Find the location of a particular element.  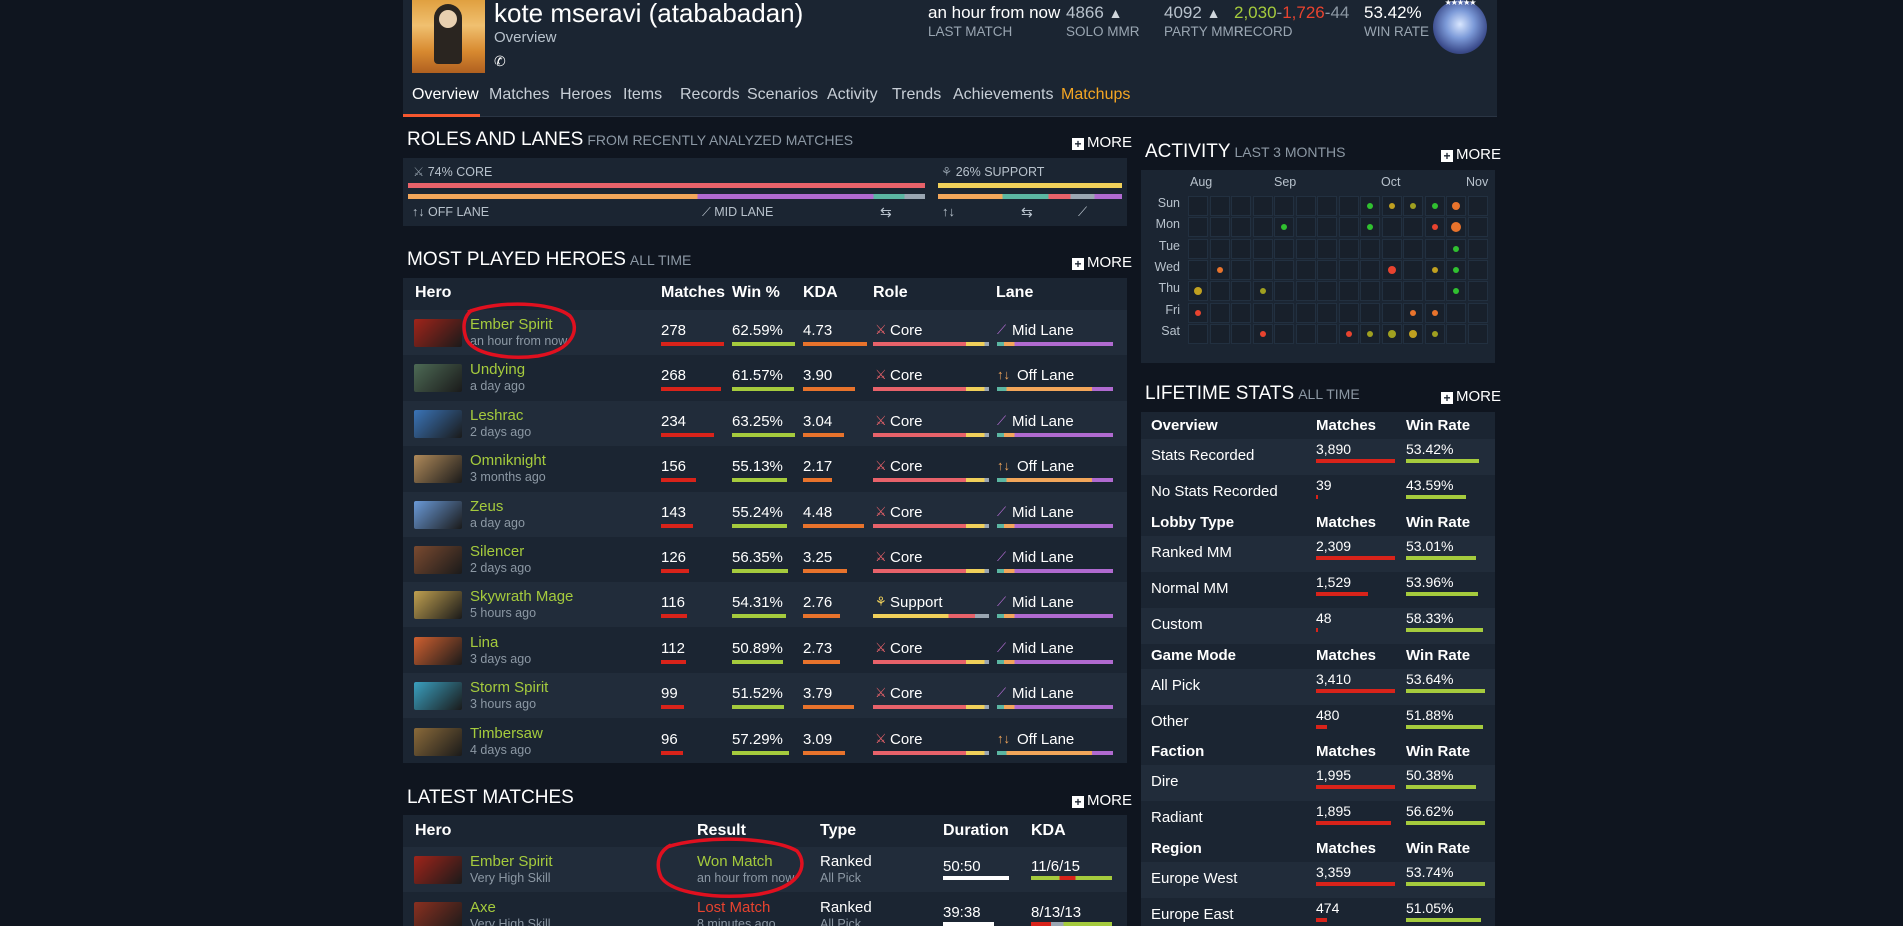

hero-name-link: Undying is located at coordinates (498, 370).